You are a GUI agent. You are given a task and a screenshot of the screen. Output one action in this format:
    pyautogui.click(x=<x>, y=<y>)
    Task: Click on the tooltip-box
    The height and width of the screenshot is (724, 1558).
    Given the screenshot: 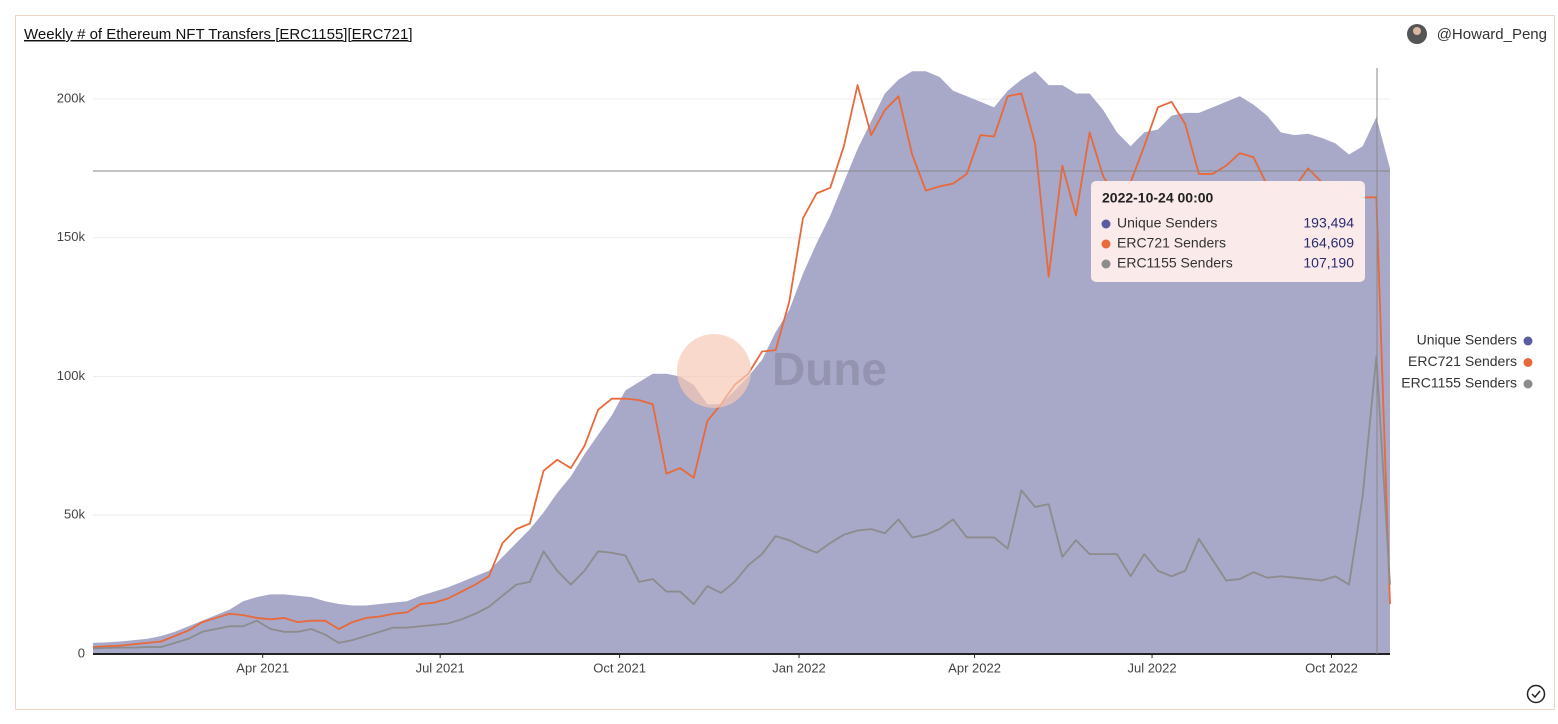 What is the action you would take?
    pyautogui.click(x=1228, y=231)
    